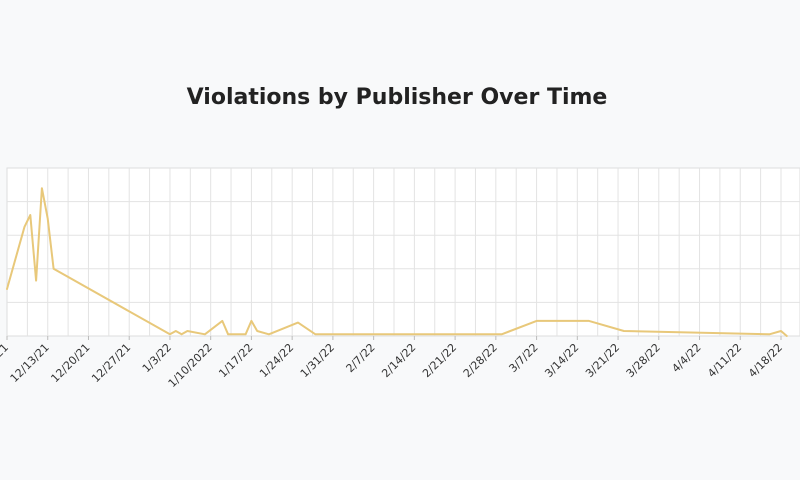 This screenshot has height=480, width=800. Describe the element at coordinates (111, 363) in the screenshot. I see `x-tick-label: 12/27/21` at that location.